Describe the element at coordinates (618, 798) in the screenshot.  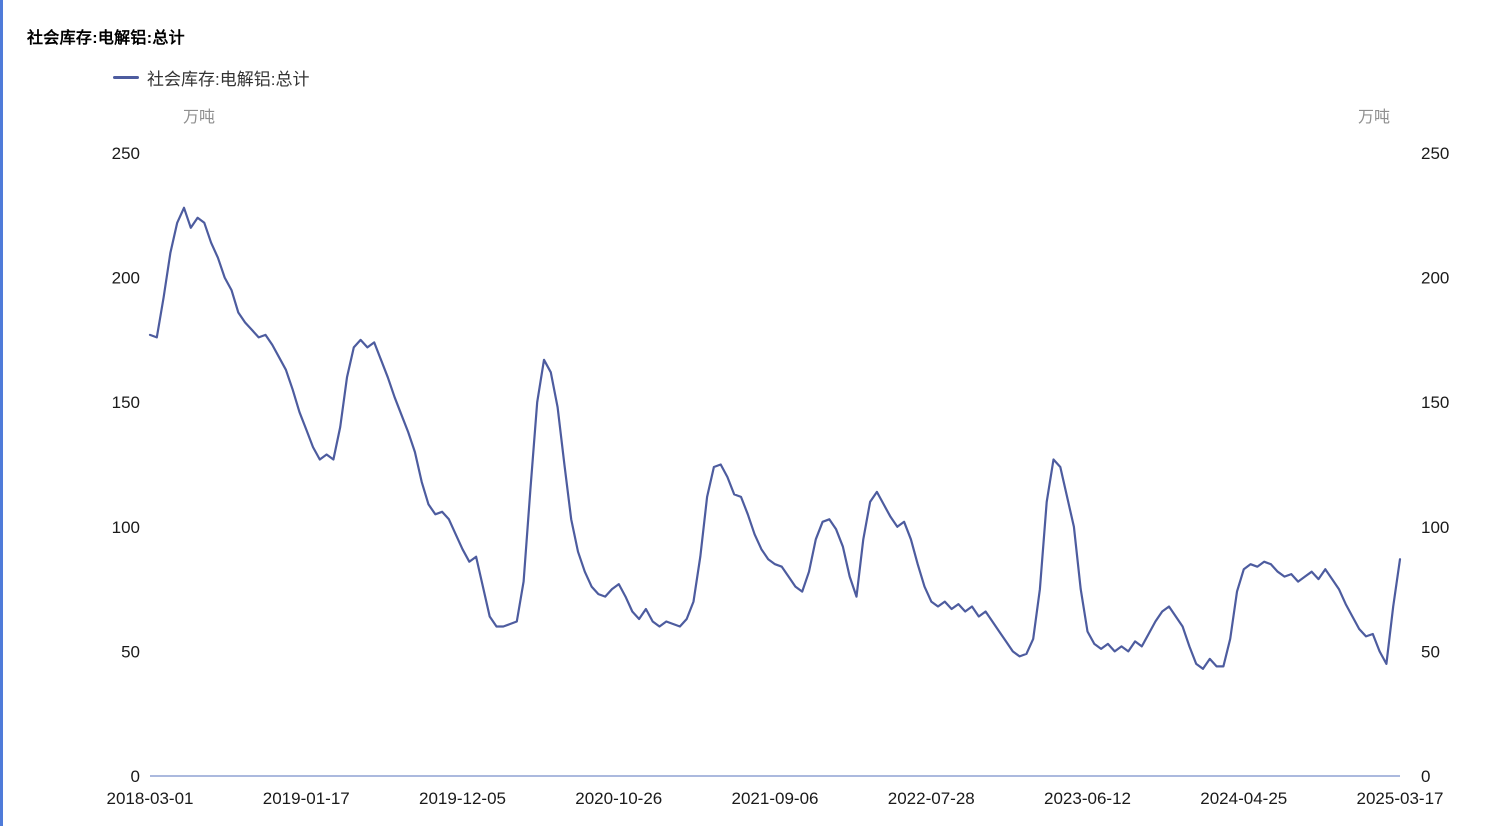
I see `x-tick-2020-10-26: 2020-10-26` at that location.